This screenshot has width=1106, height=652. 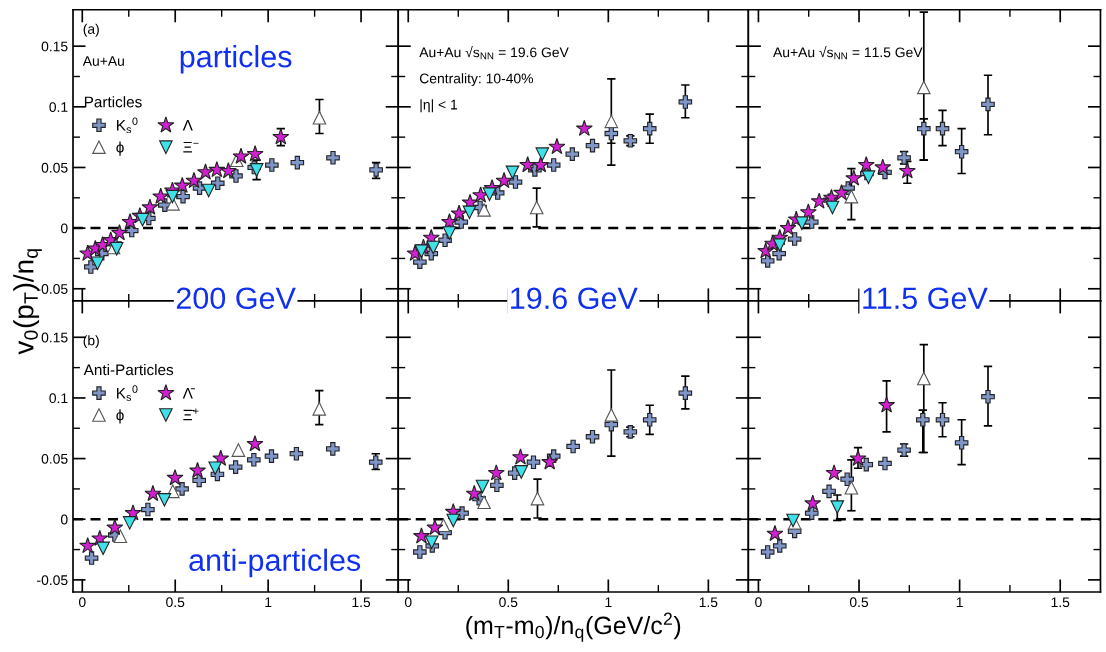 I want to click on legend-label: Ξ̄$^{+}$, so click(x=191, y=414).